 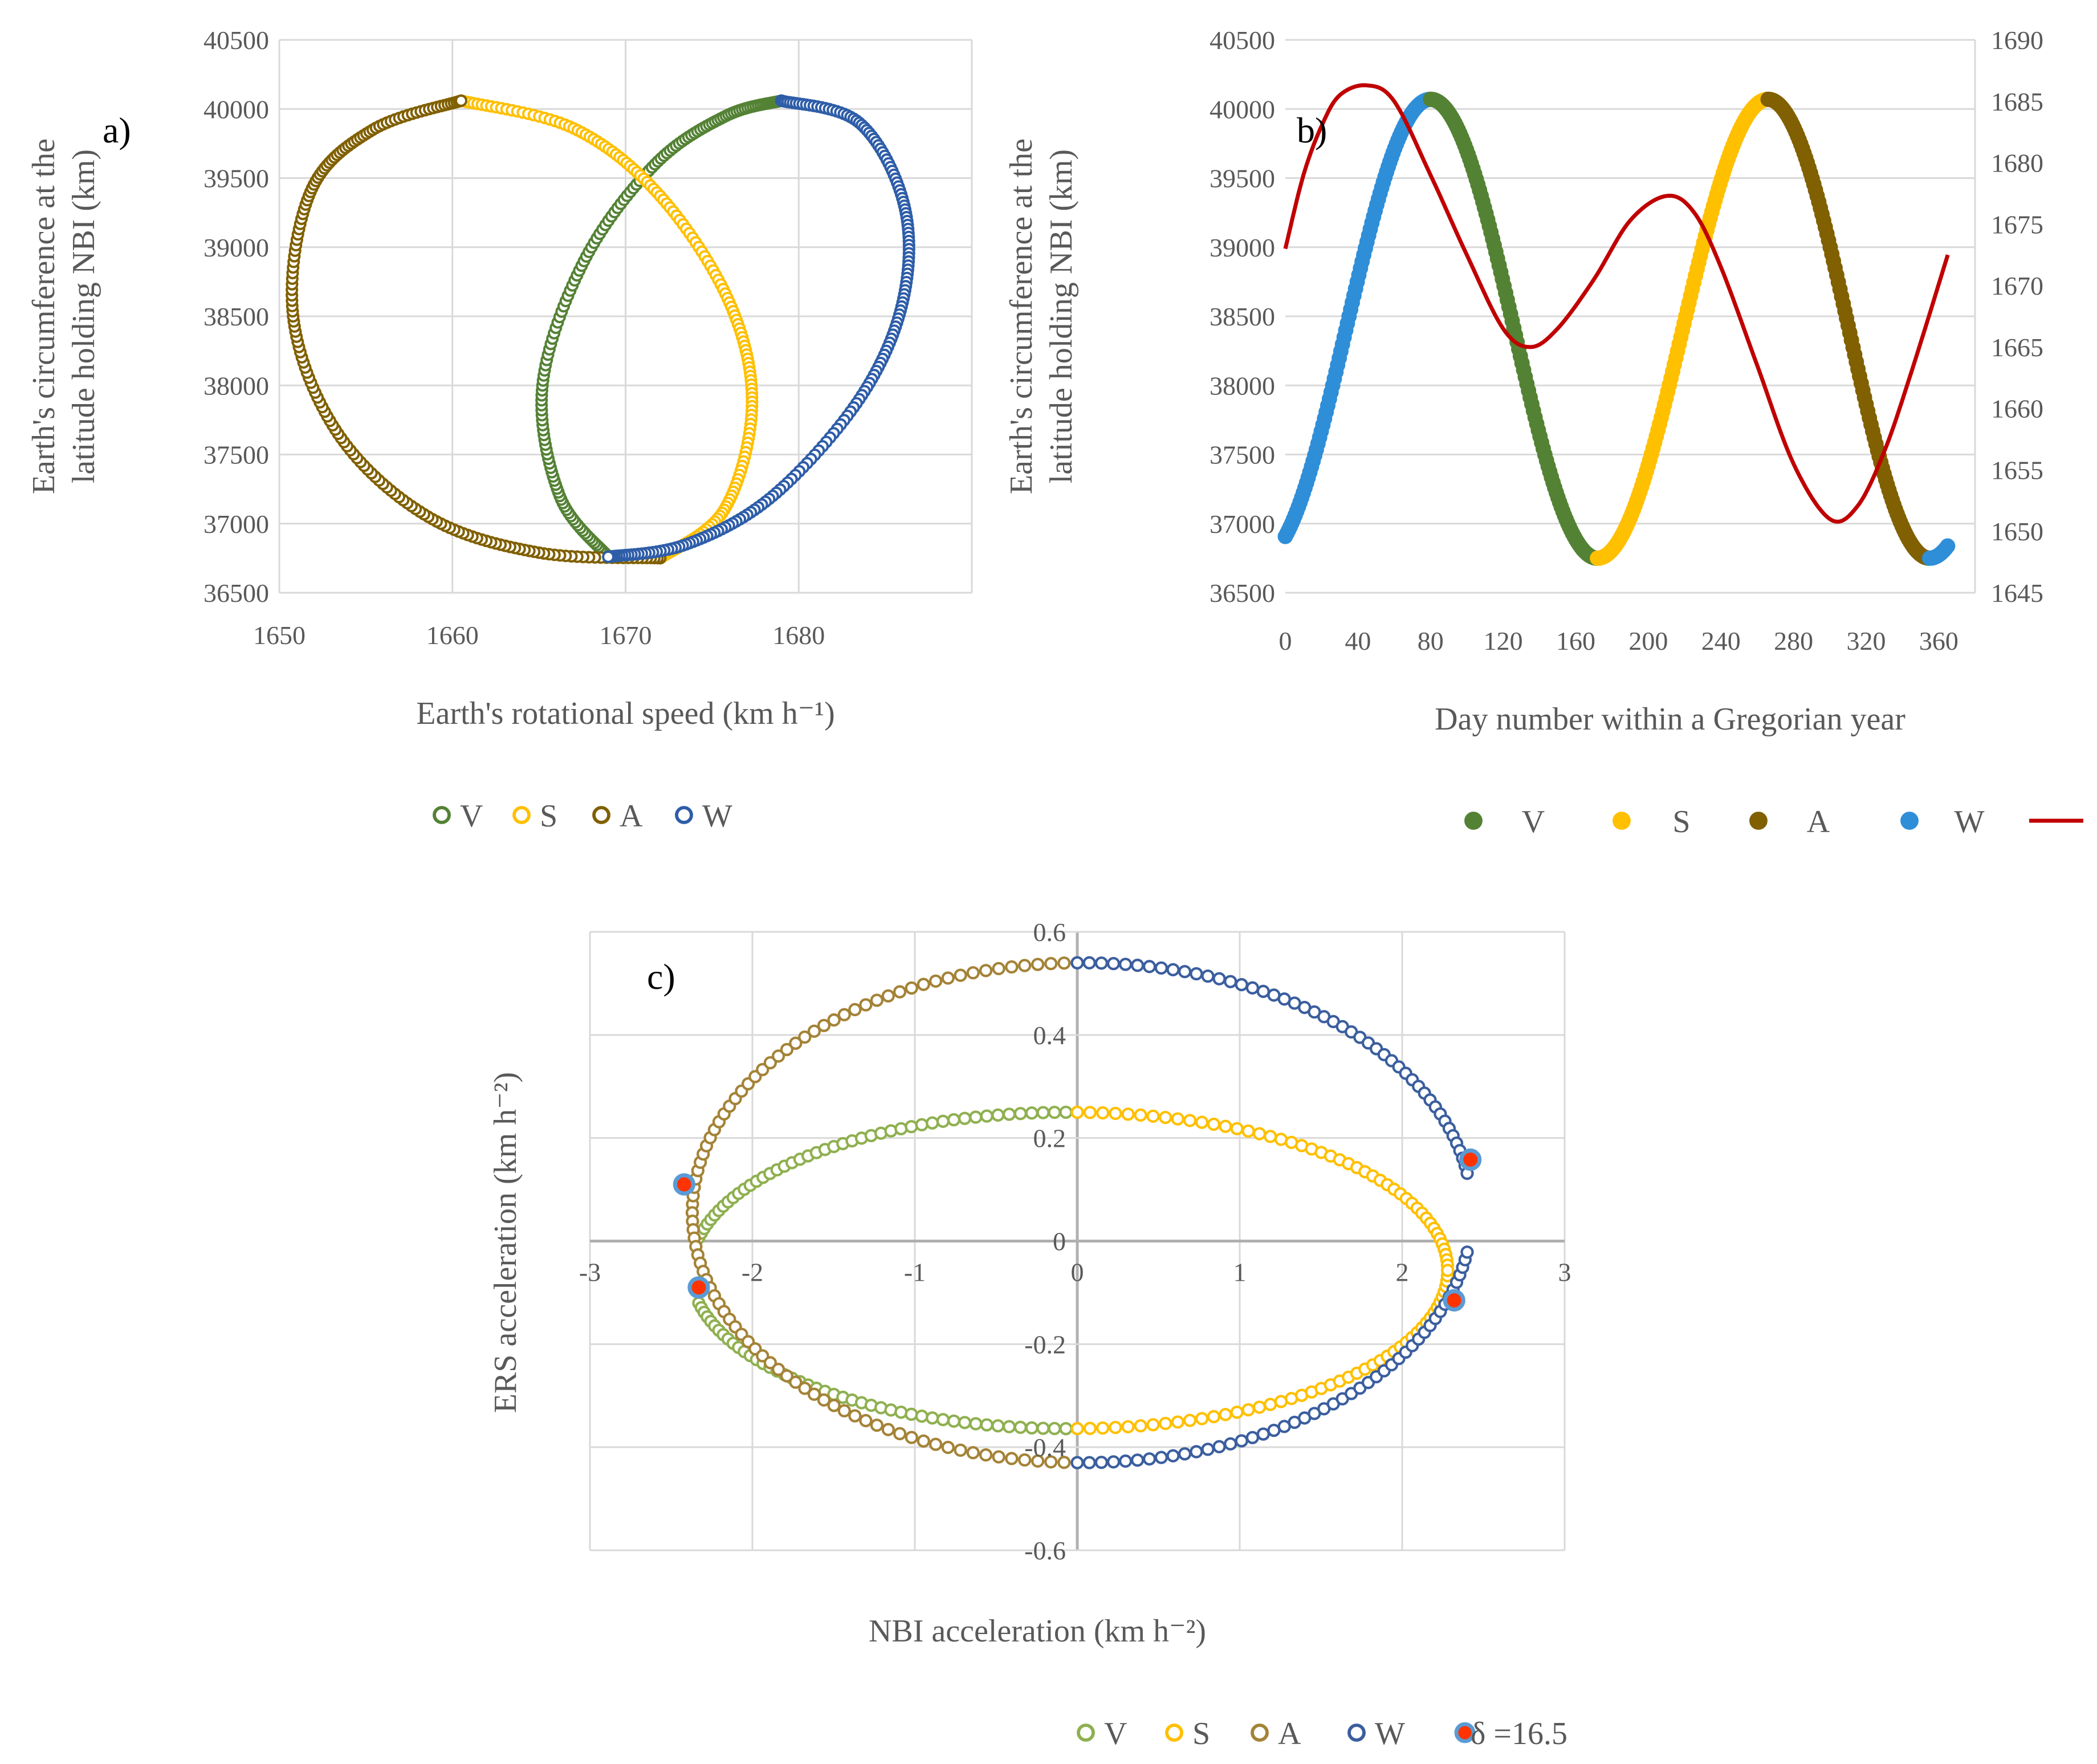 I want to click on panel-a-gridlines, so click(x=626, y=316).